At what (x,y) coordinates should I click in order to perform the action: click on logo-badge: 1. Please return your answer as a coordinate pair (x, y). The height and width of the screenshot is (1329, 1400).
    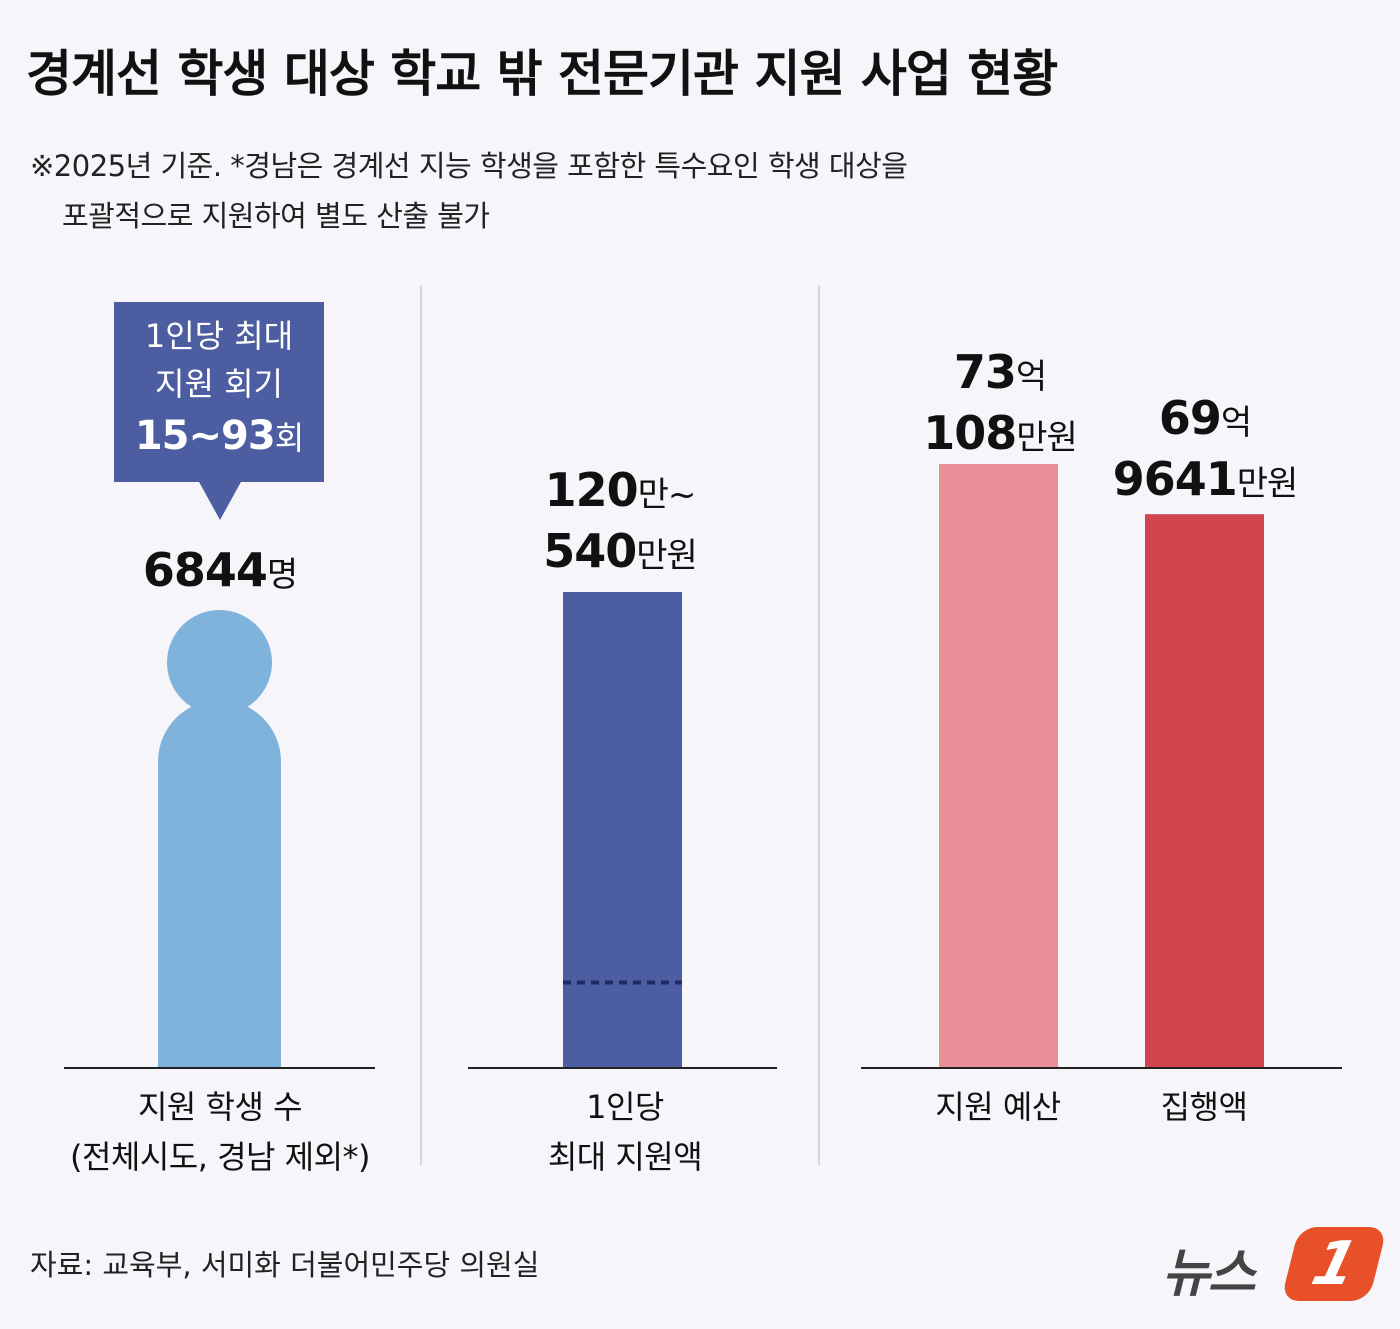
    Looking at the image, I should click on (1334, 1264).